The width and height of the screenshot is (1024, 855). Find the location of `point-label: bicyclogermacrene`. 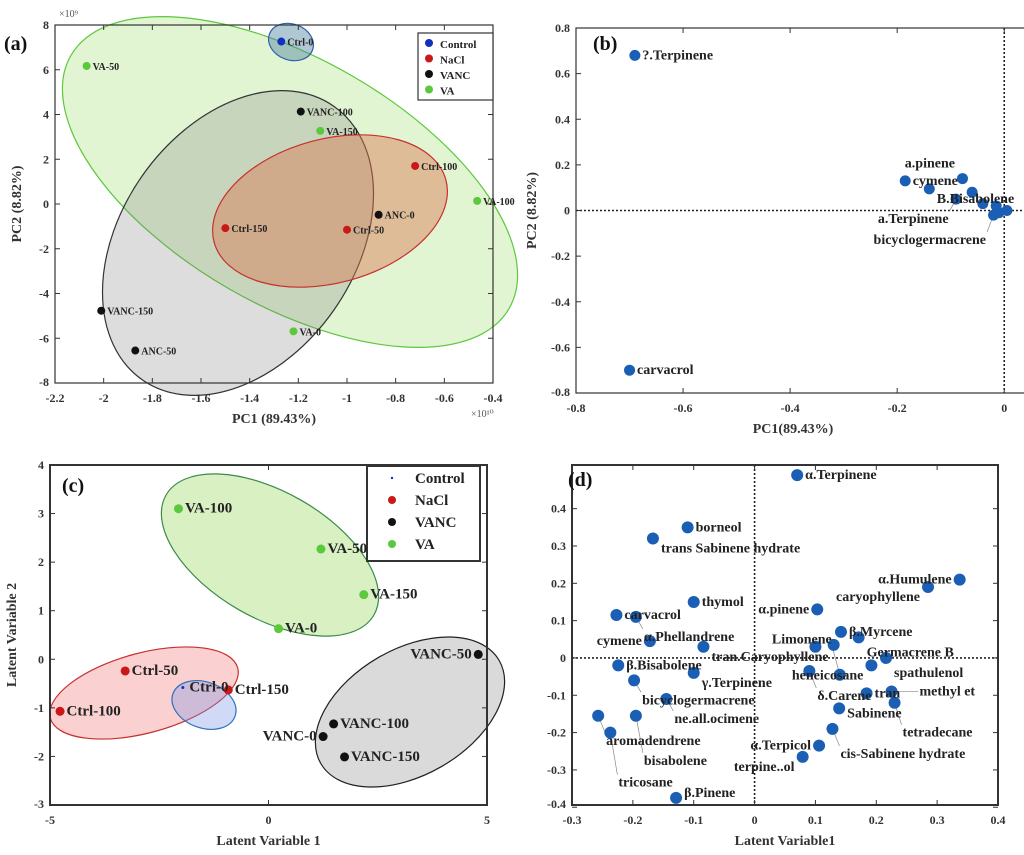

point-label: bicyclogermacrene is located at coordinates (698, 700).